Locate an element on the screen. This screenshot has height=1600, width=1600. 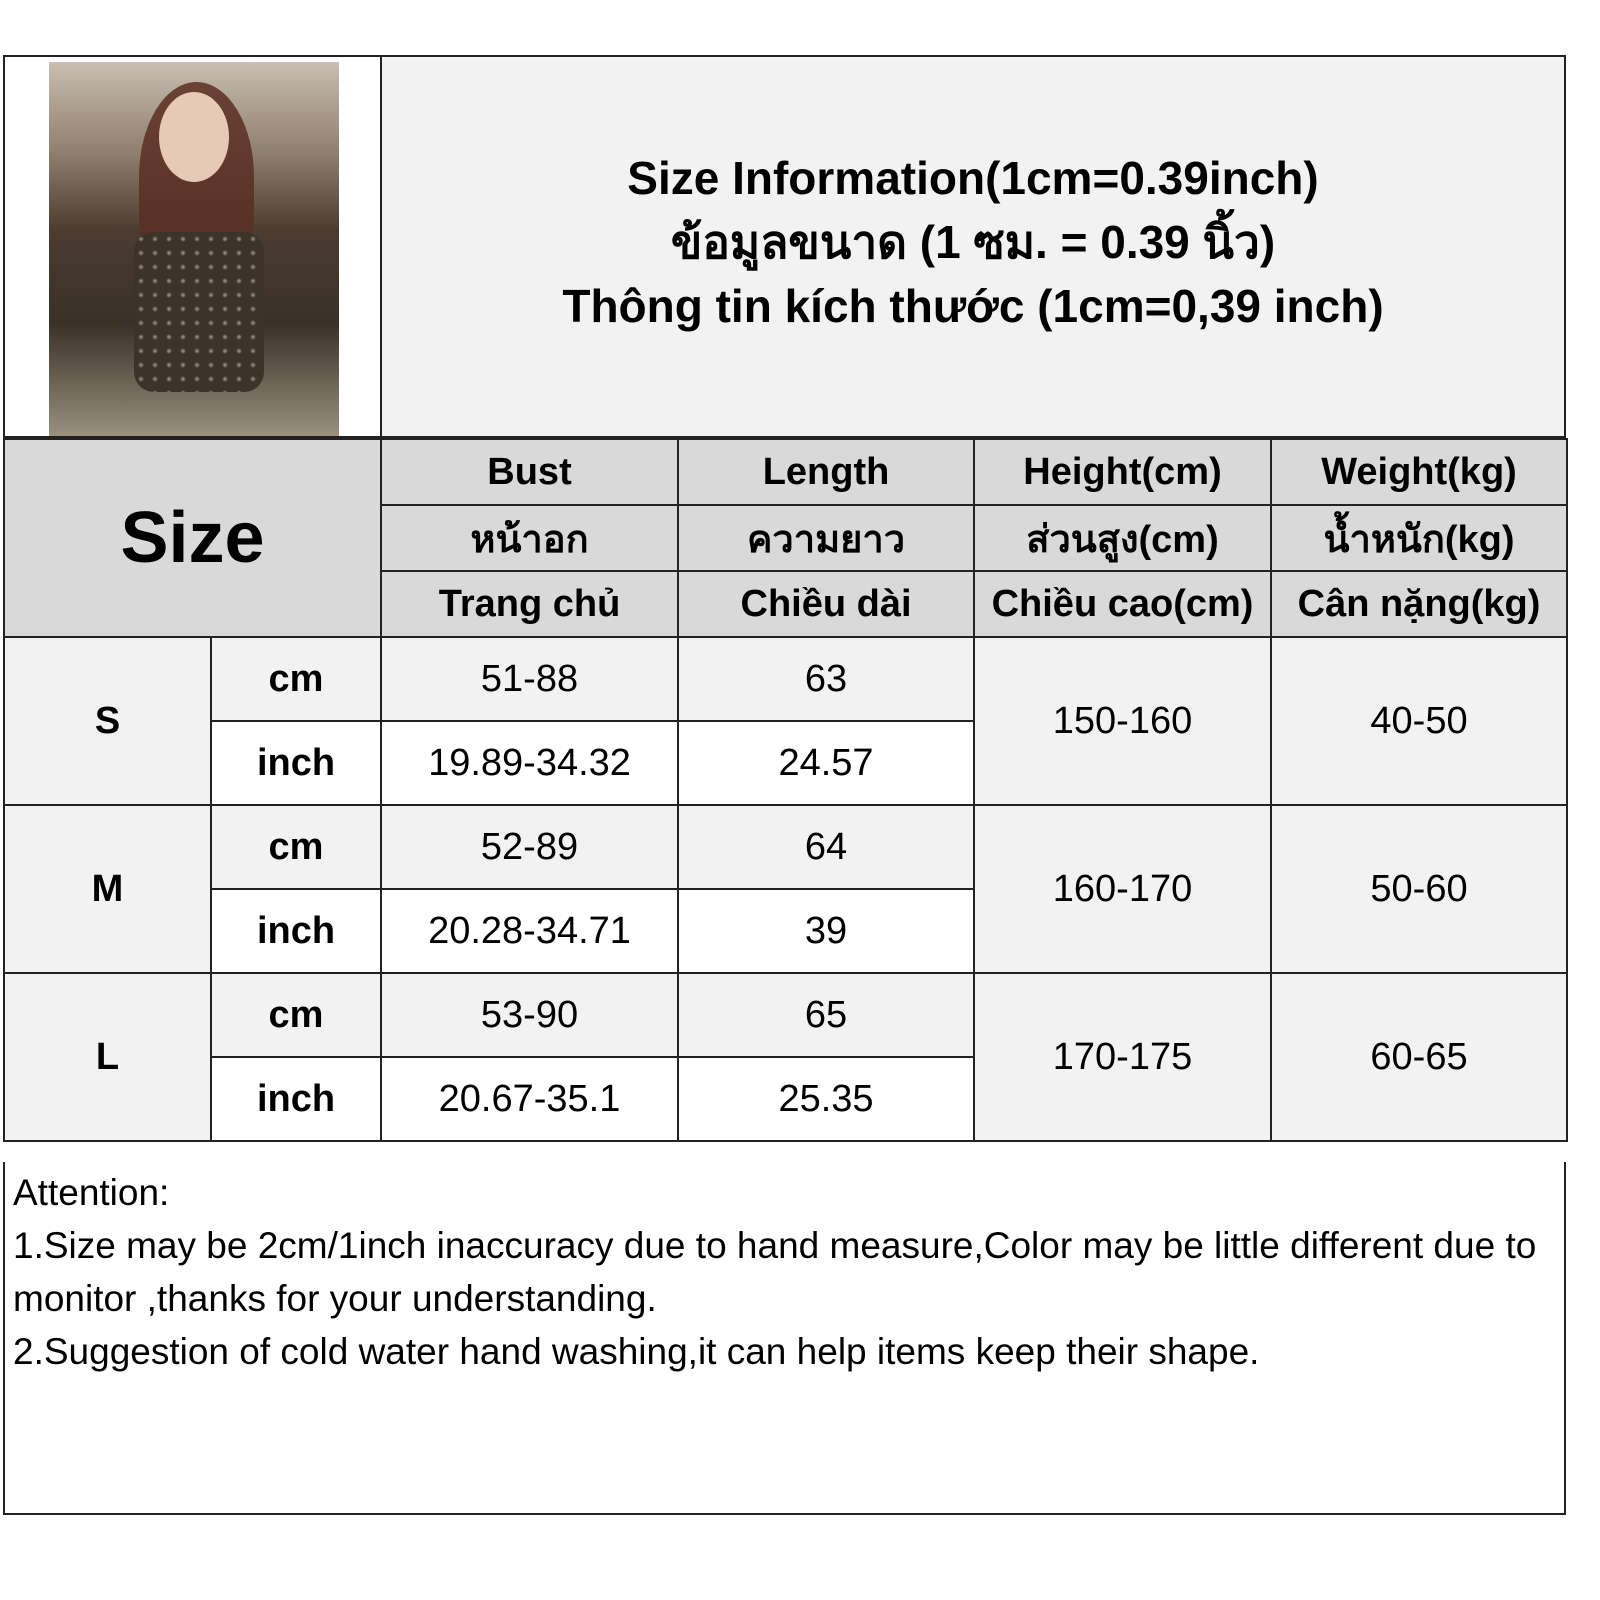
header-weight-en: Weight(kg) is located at coordinates (1419, 472).